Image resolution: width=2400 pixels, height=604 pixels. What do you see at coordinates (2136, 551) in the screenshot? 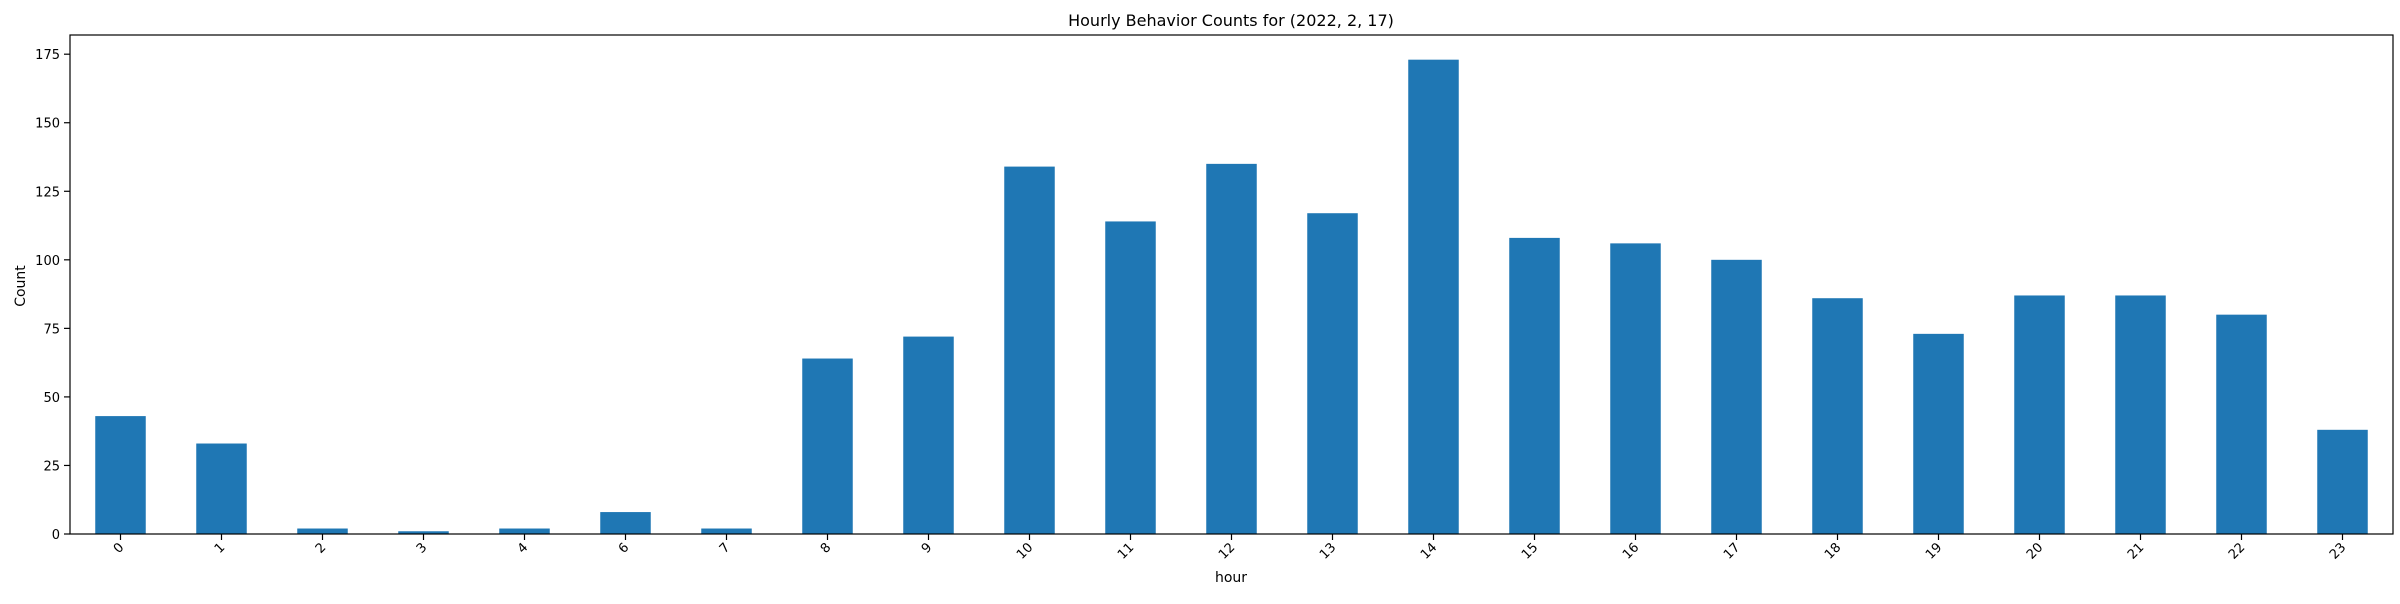
I see `x-tick-label: 21` at bounding box center [2136, 551].